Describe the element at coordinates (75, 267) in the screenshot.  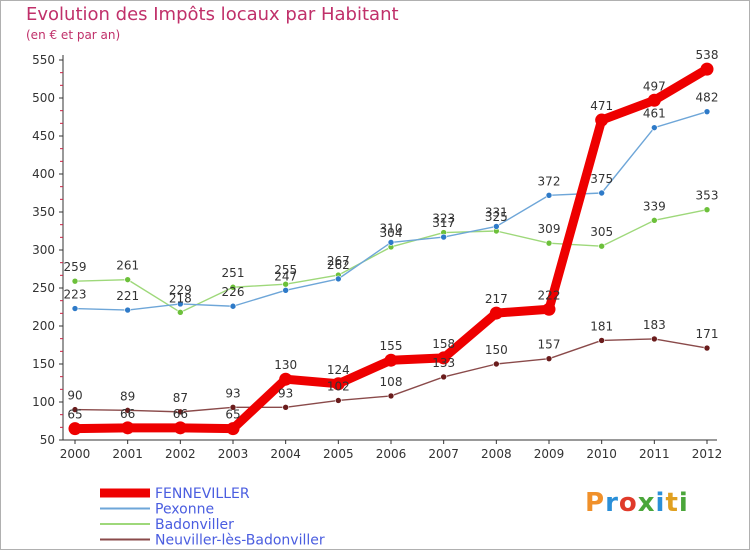
I see `data-label: 259` at that location.